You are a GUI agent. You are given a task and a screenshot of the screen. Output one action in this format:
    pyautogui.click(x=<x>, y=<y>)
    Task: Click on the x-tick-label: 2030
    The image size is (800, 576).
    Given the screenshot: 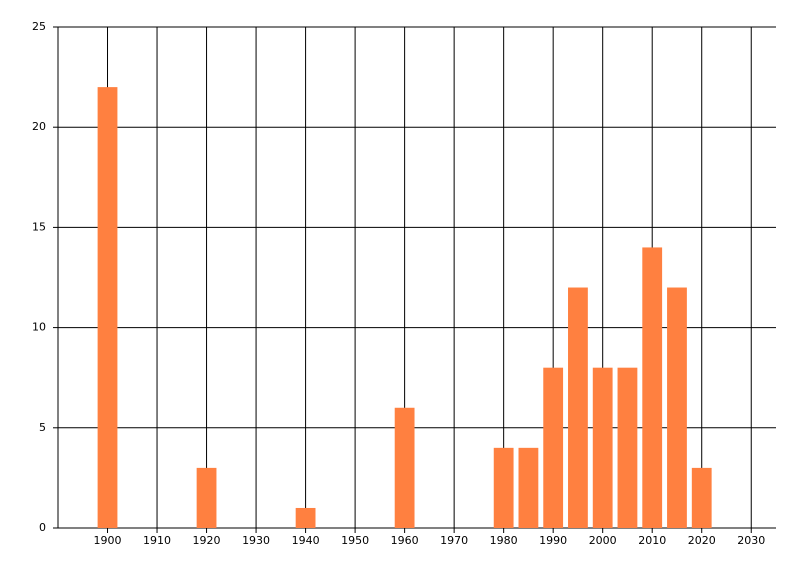 What is the action you would take?
    pyautogui.click(x=751, y=540)
    